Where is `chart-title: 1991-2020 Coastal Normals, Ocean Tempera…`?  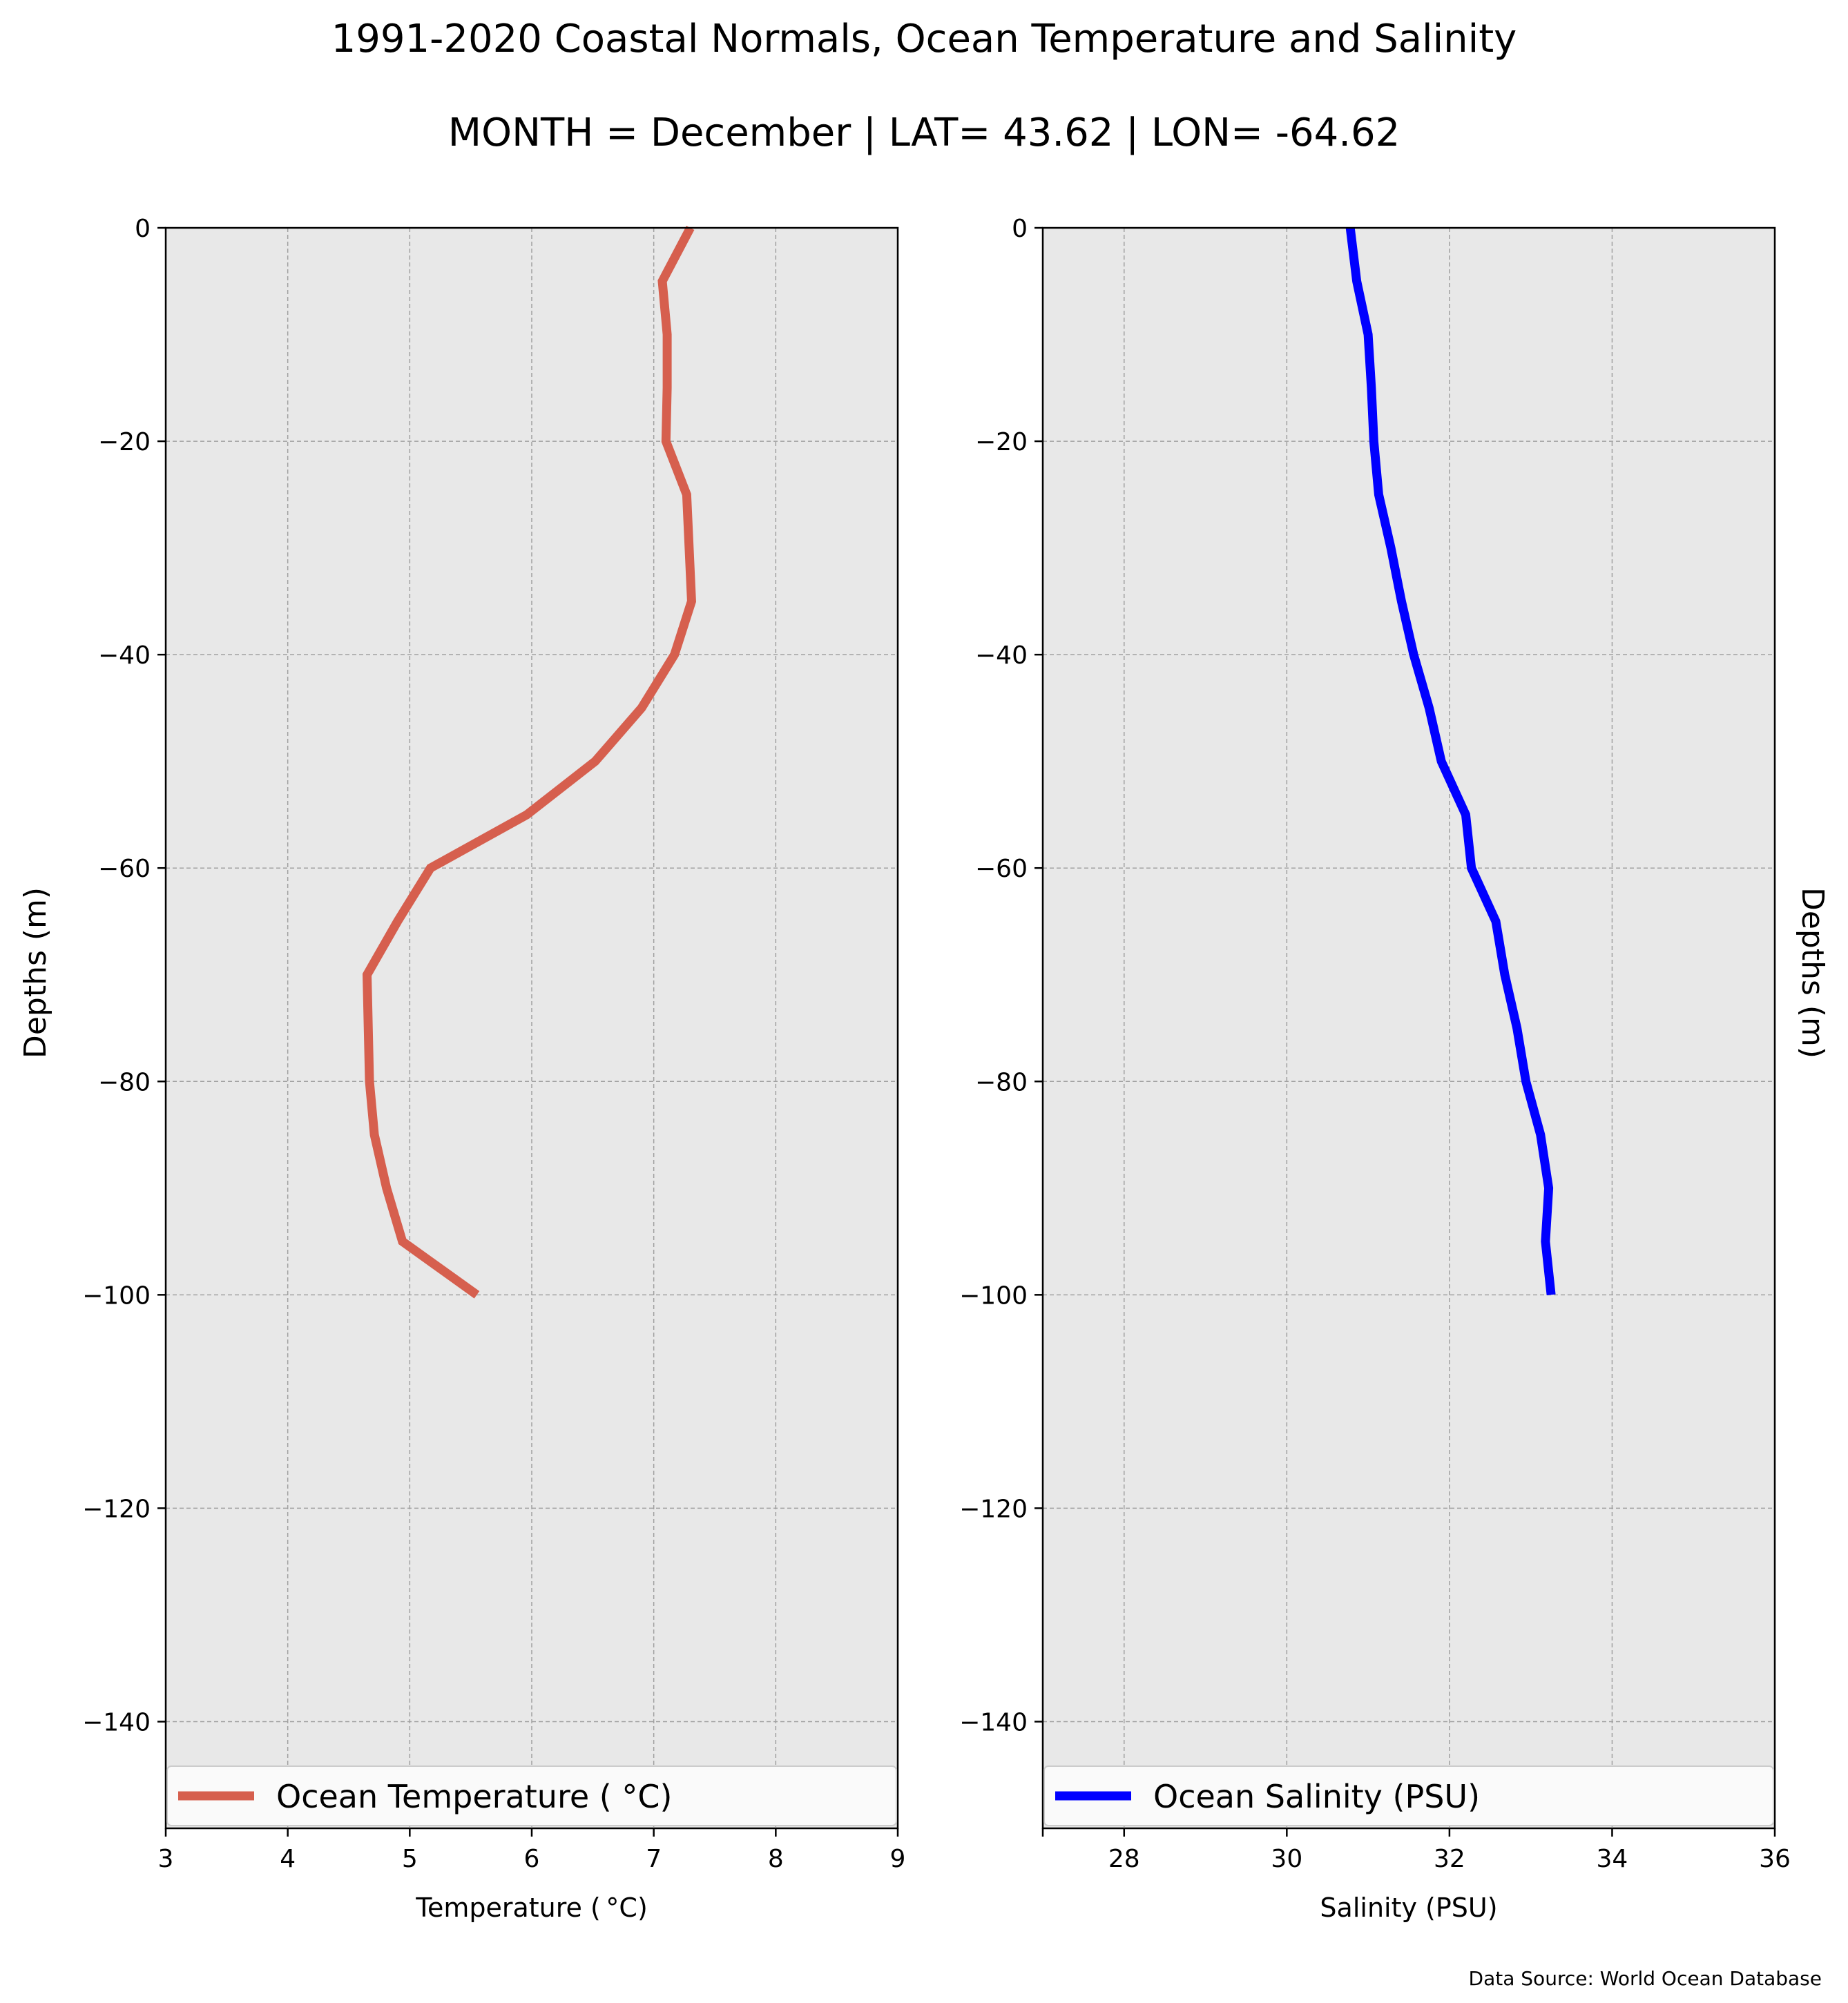
chart-title: 1991-2020 Coastal Normals, Ocean Tempera… is located at coordinates (924, 39).